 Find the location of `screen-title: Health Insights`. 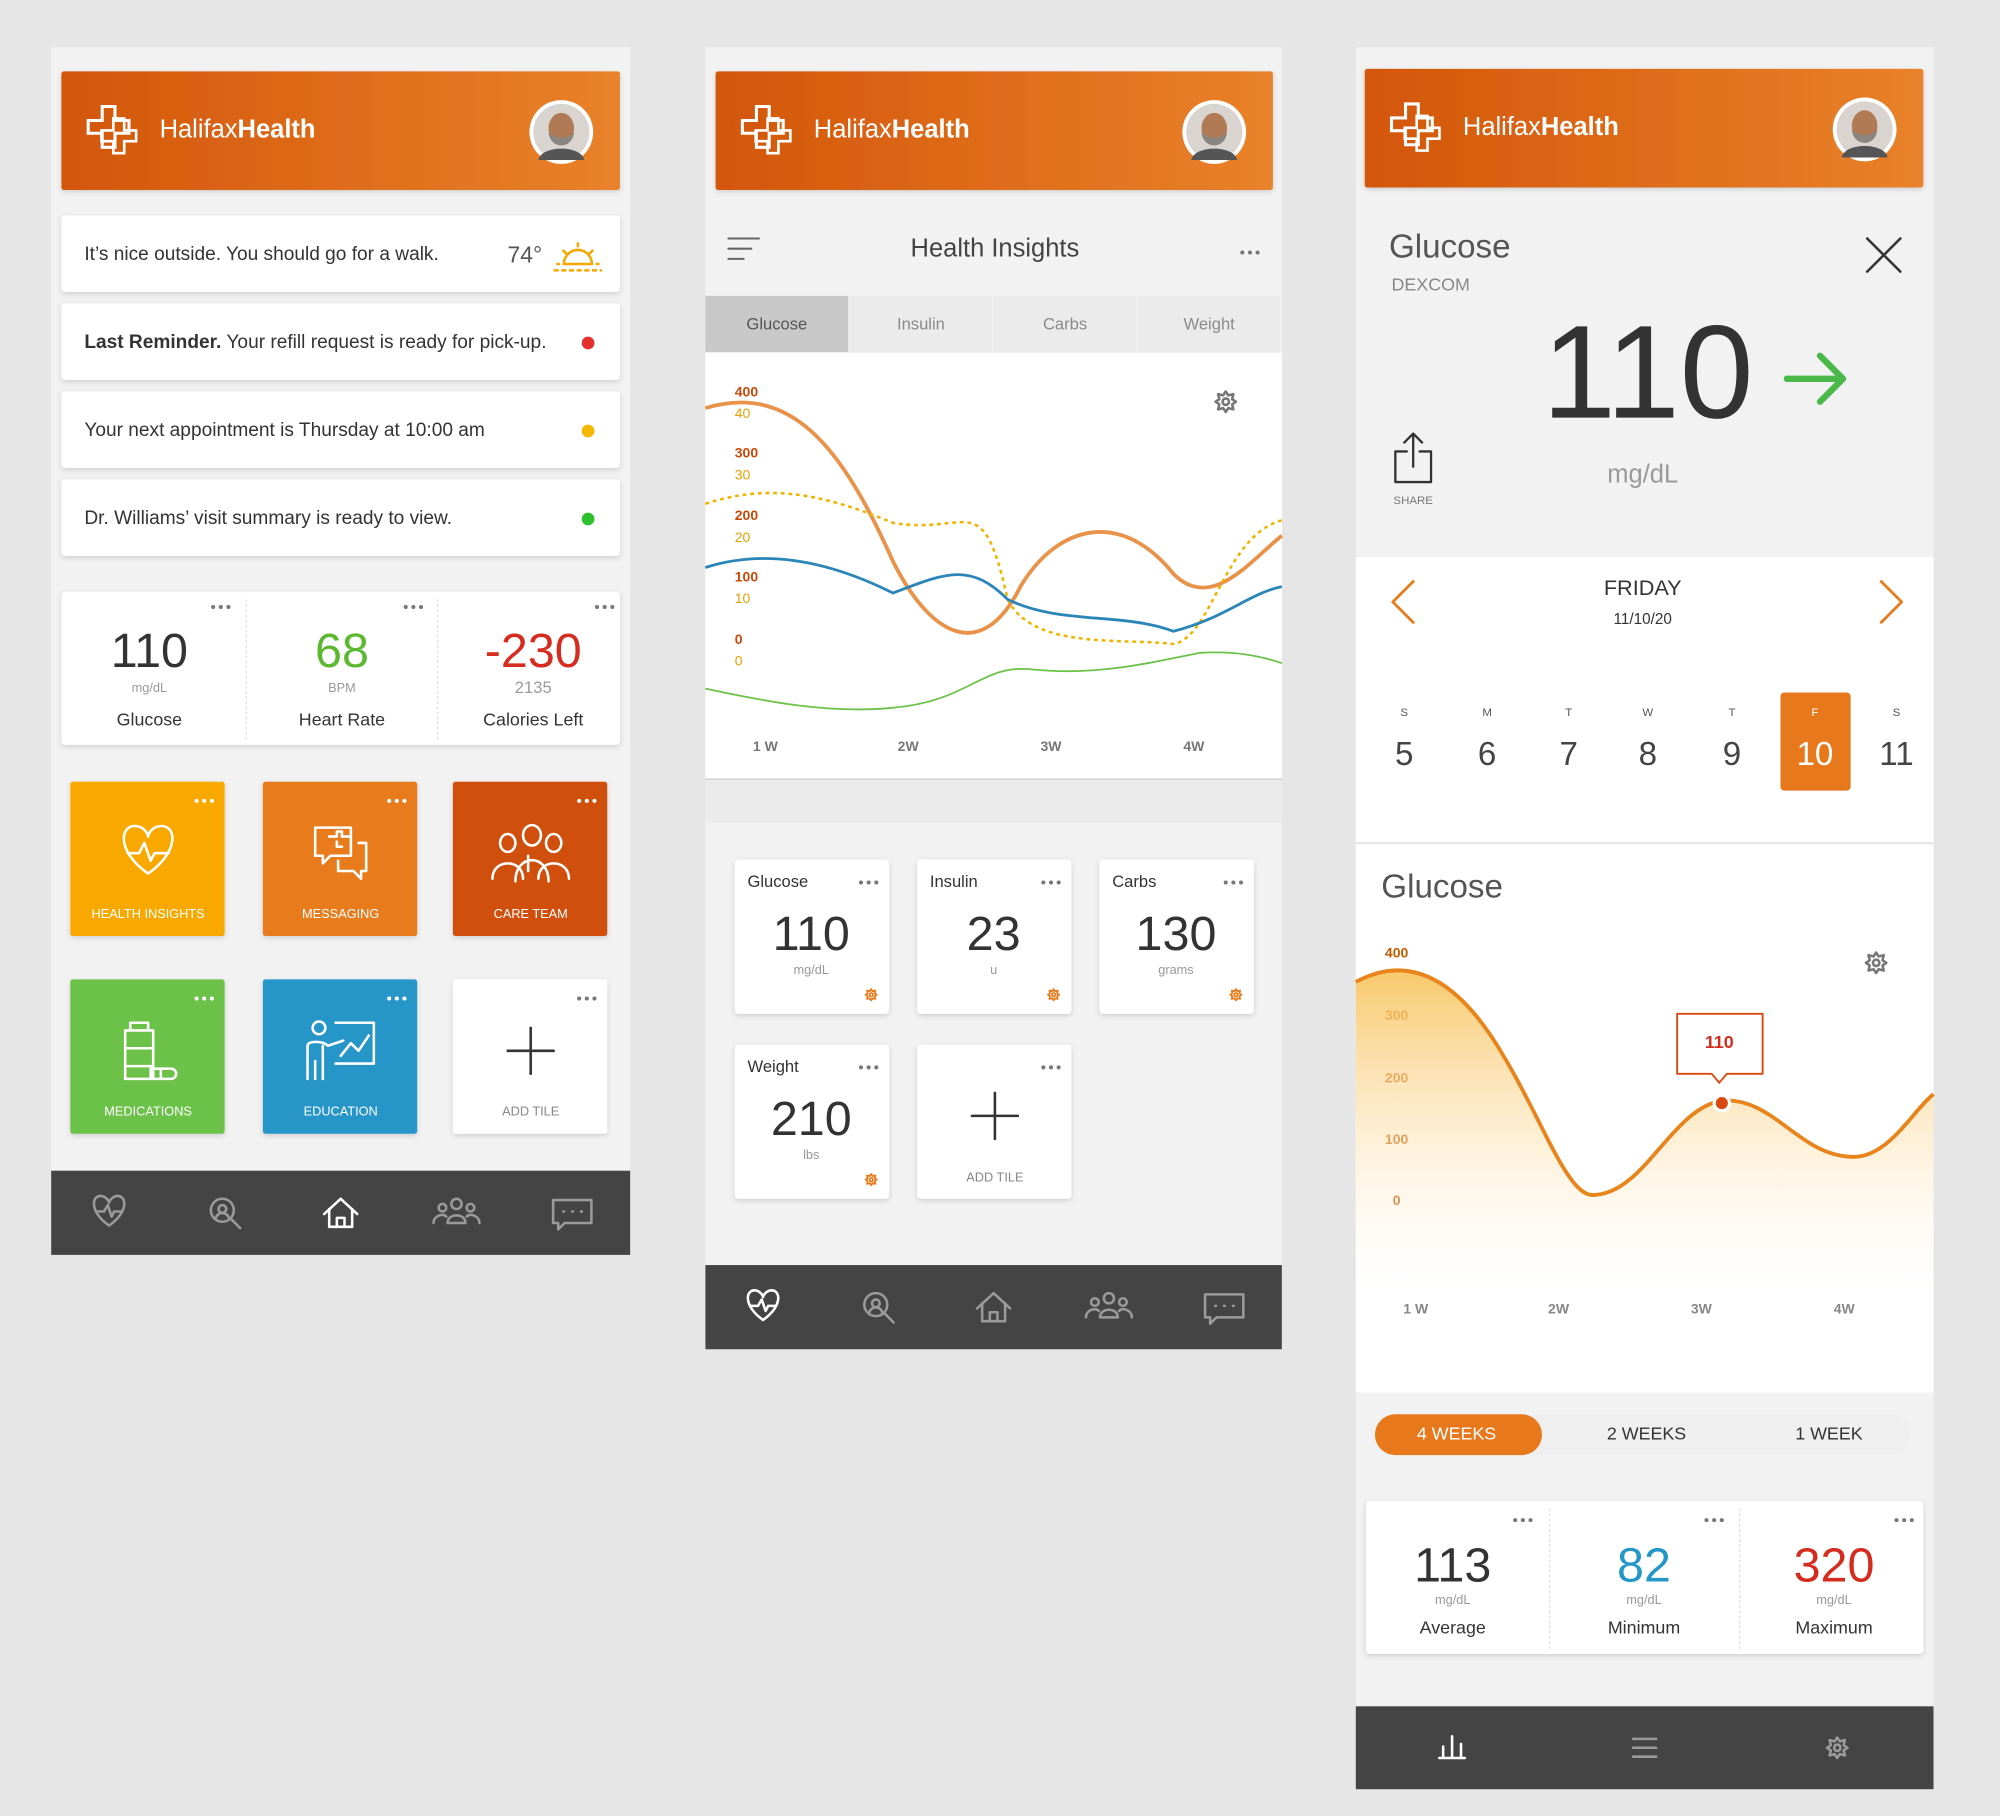

screen-title: Health Insights is located at coordinates (995, 249).